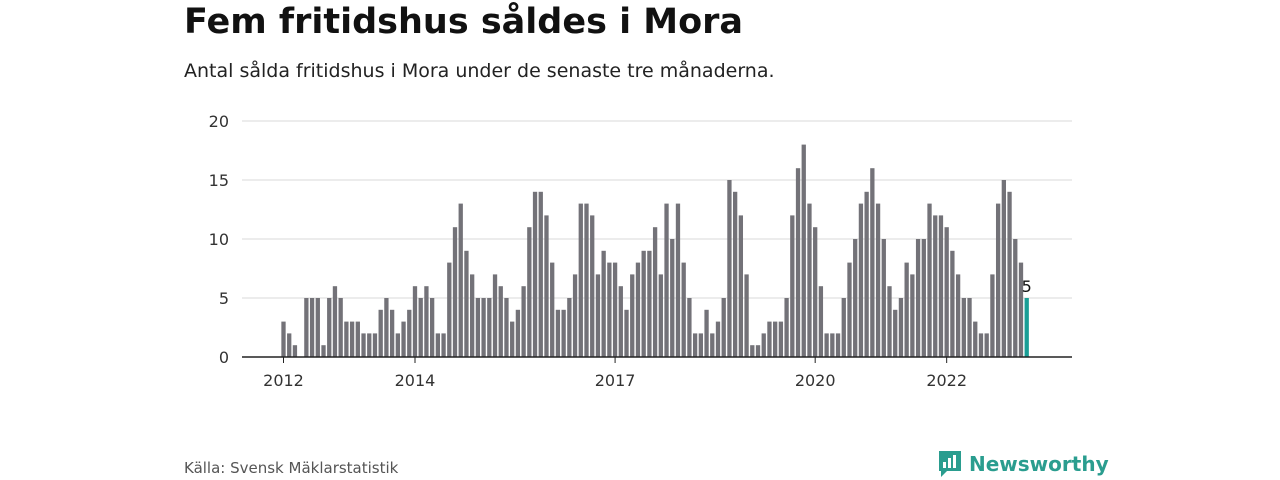 The height and width of the screenshot is (480, 1280). I want to click on x-tick-label: 2014, so click(415, 380).